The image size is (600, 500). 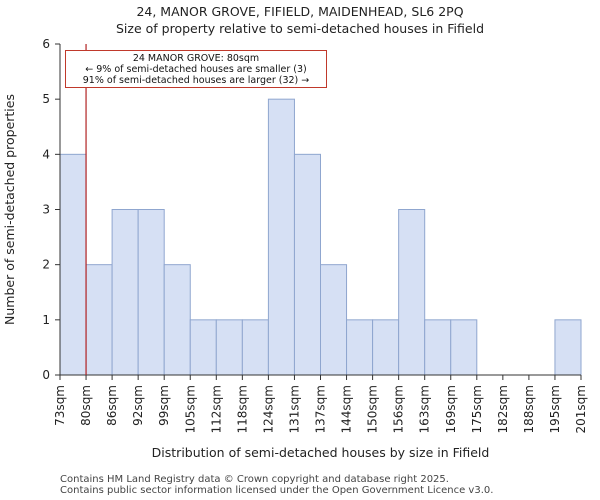 I want to click on x-tick-label: 201sqm, so click(x=581, y=409).